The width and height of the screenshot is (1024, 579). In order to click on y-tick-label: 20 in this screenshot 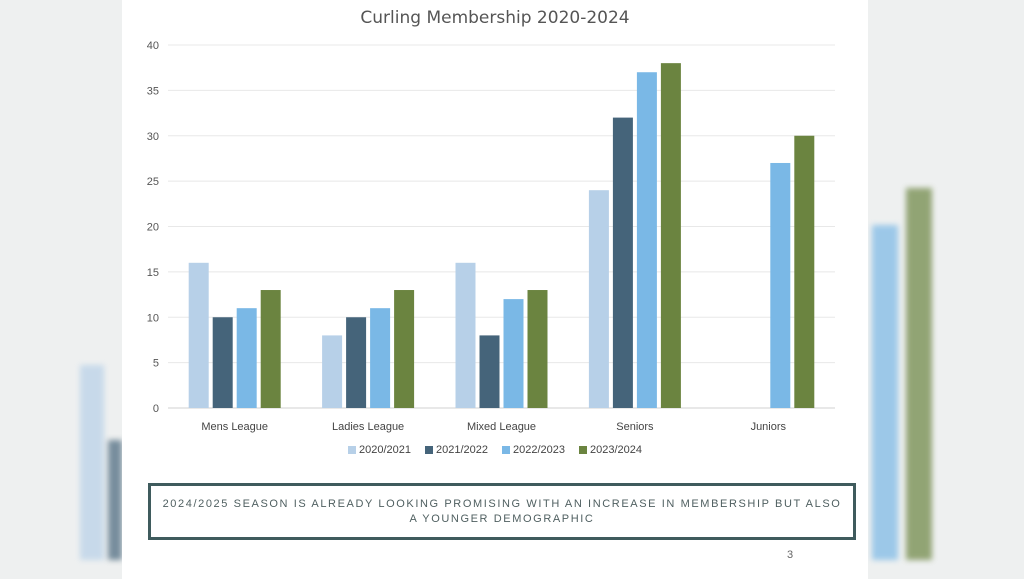, I will do `click(153, 228)`.